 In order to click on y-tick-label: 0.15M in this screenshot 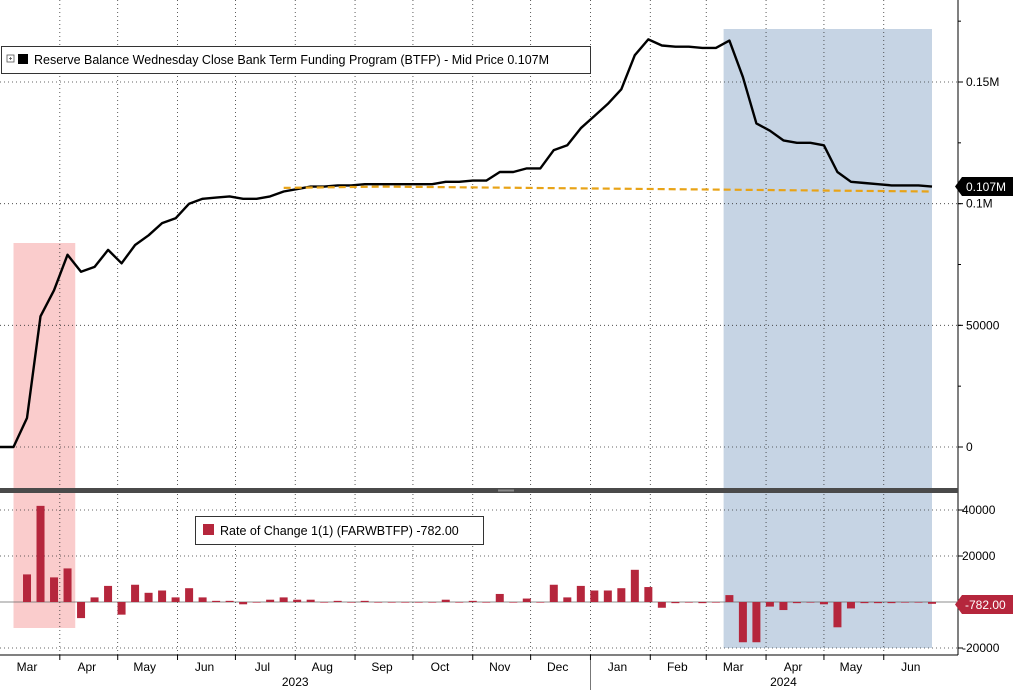, I will do `click(982, 82)`.